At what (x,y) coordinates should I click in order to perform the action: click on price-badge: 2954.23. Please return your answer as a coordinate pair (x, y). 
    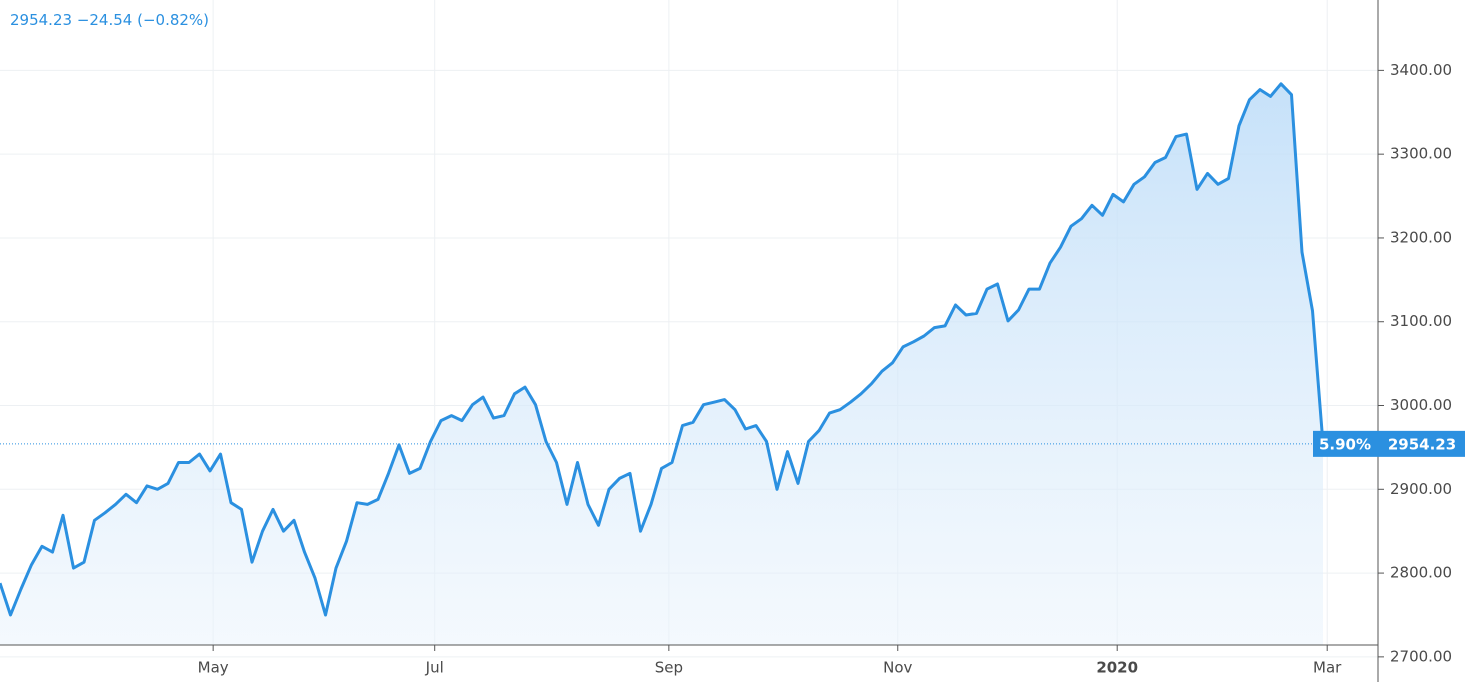
    Looking at the image, I should click on (1422, 444).